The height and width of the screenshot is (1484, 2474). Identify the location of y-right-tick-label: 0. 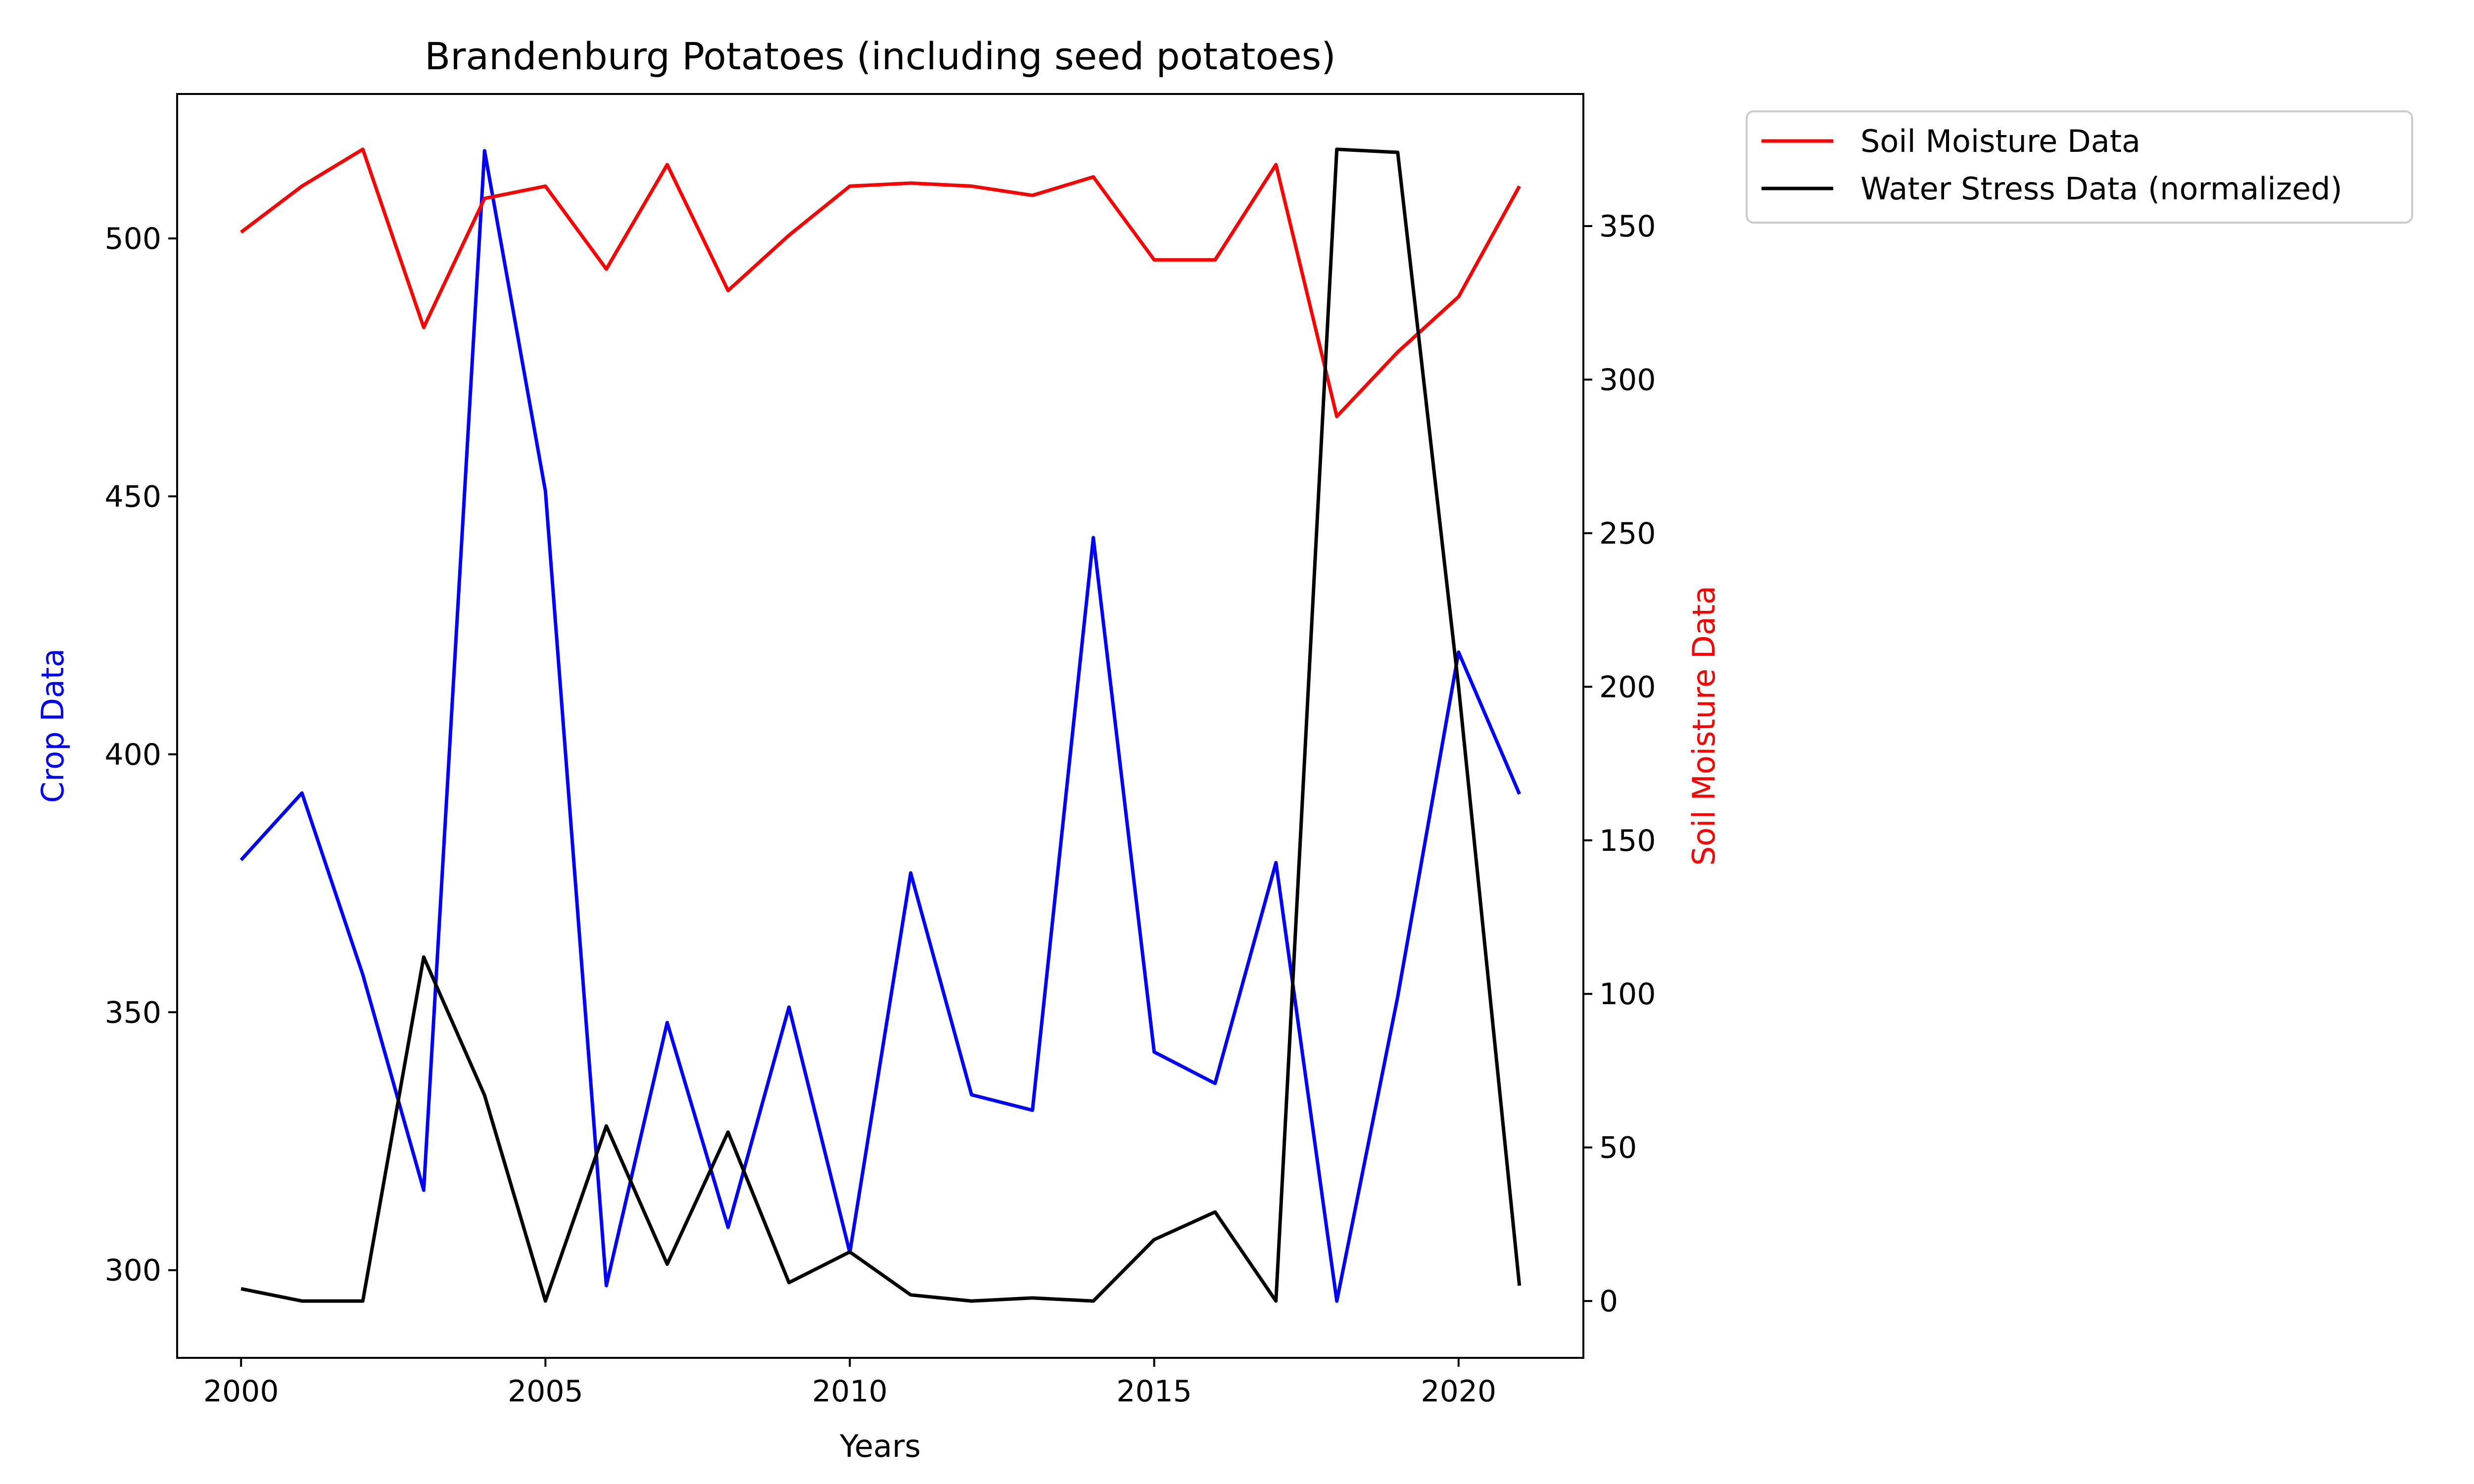
(1609, 1301).